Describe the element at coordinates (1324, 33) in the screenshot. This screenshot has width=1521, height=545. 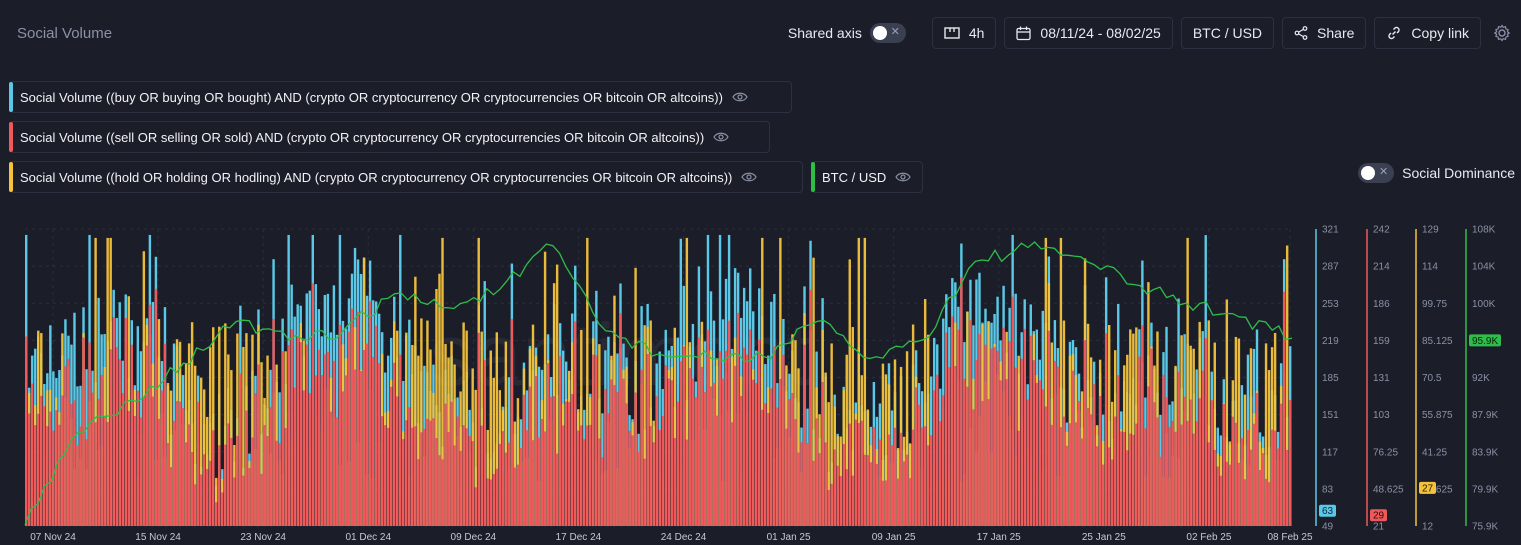
I see `share-button: Share` at that location.